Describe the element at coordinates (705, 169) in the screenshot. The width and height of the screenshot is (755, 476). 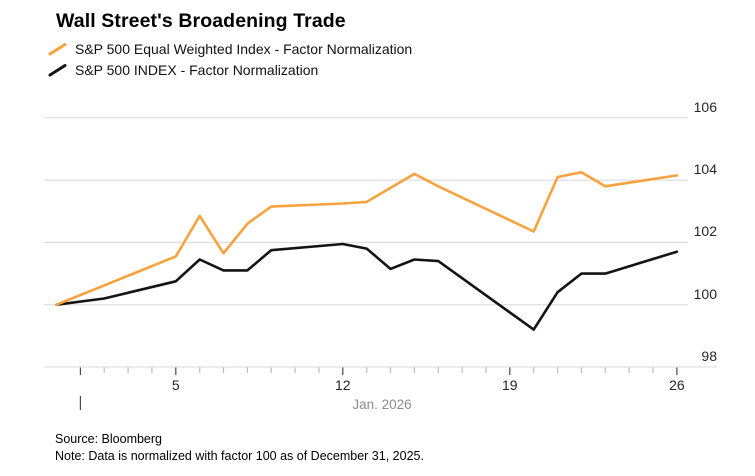
I see `y-axis-label: 104` at that location.